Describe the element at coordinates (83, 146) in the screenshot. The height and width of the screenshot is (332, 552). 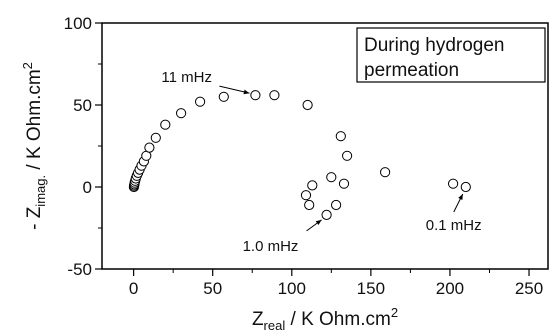
I see `y-axis: -50 0 50 100` at that location.